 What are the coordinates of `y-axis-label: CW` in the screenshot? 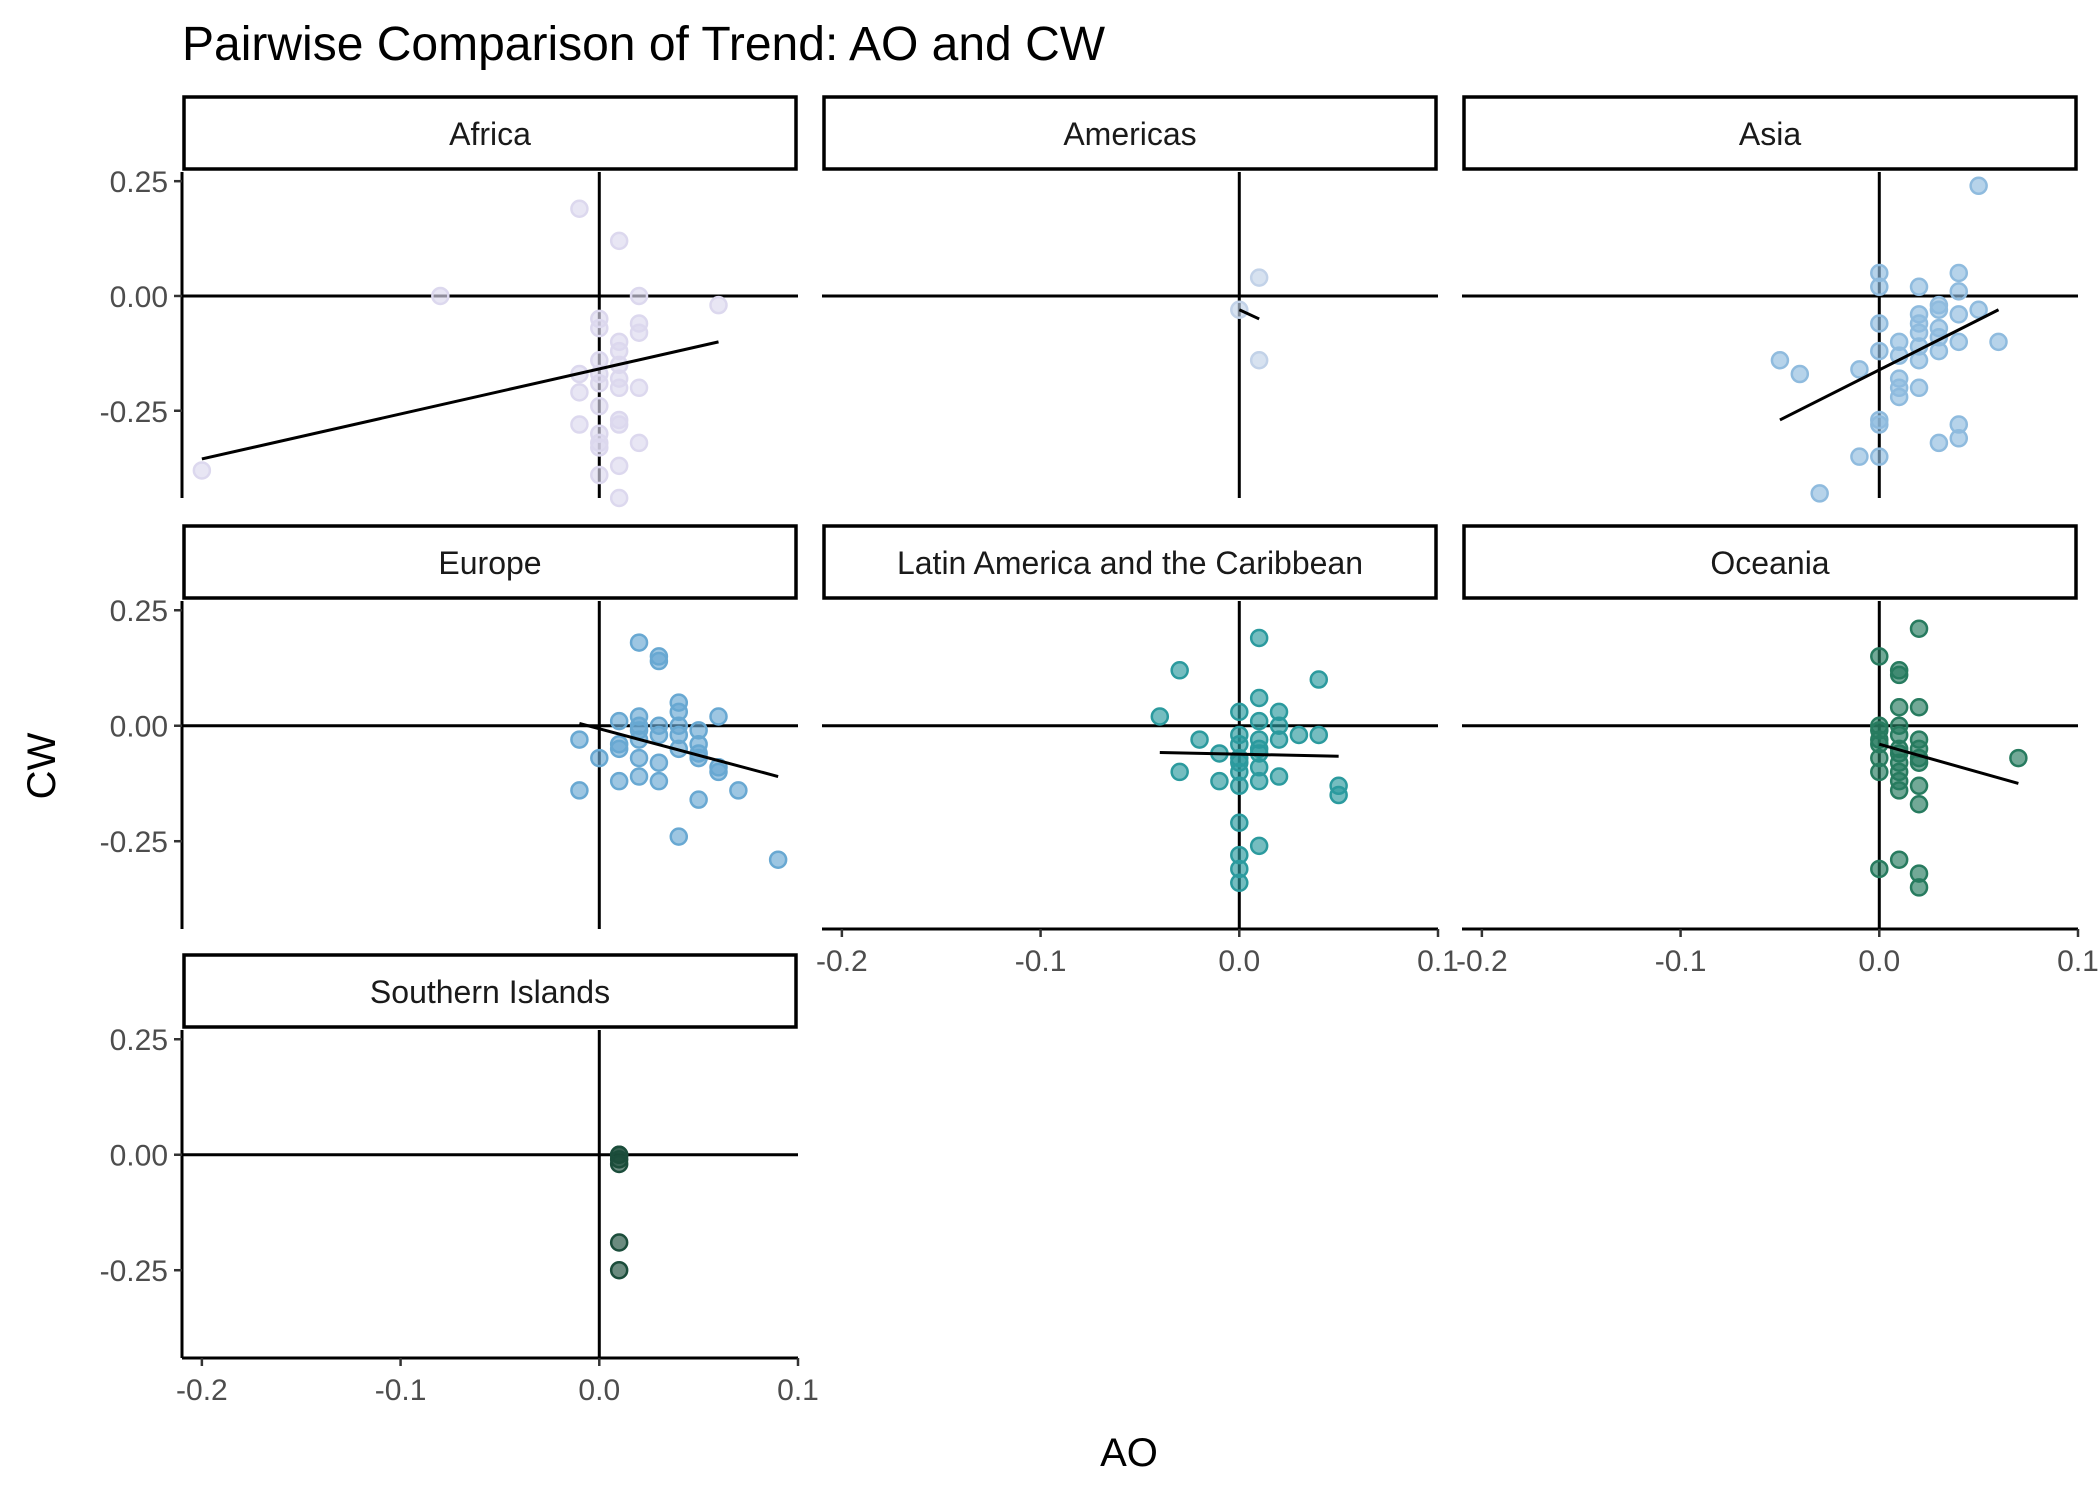 It's located at (42, 765).